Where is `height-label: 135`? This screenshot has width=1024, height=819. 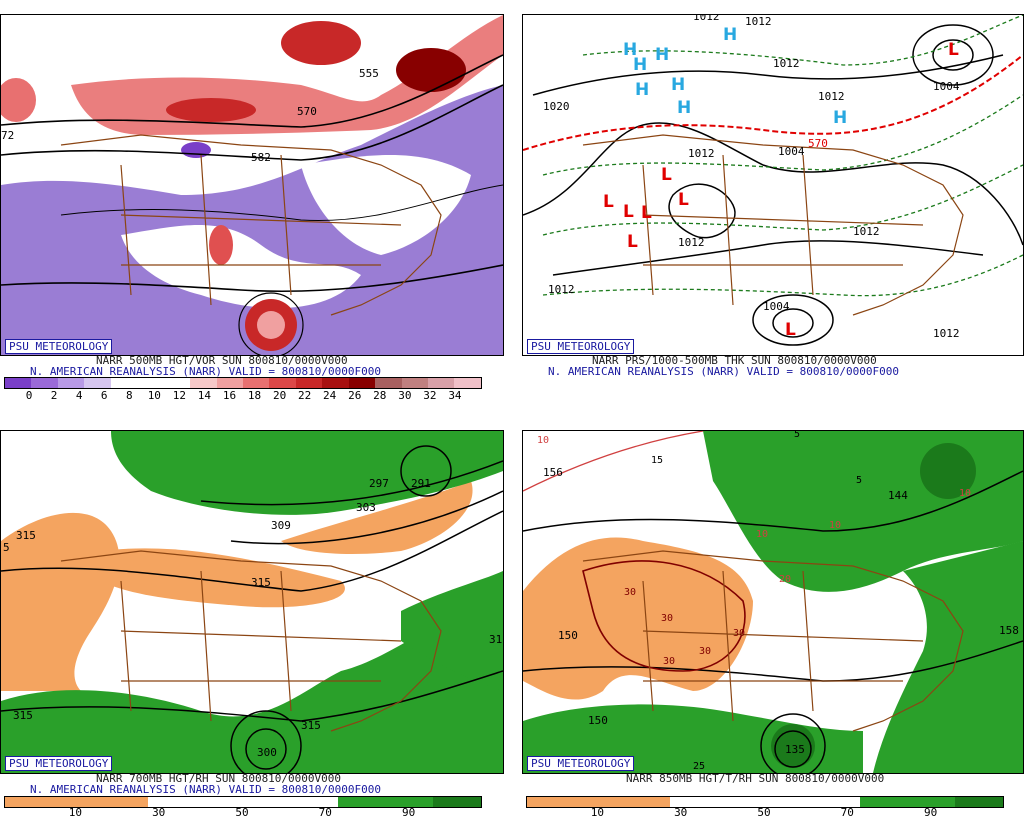
height-label: 135 is located at coordinates (795, 749).